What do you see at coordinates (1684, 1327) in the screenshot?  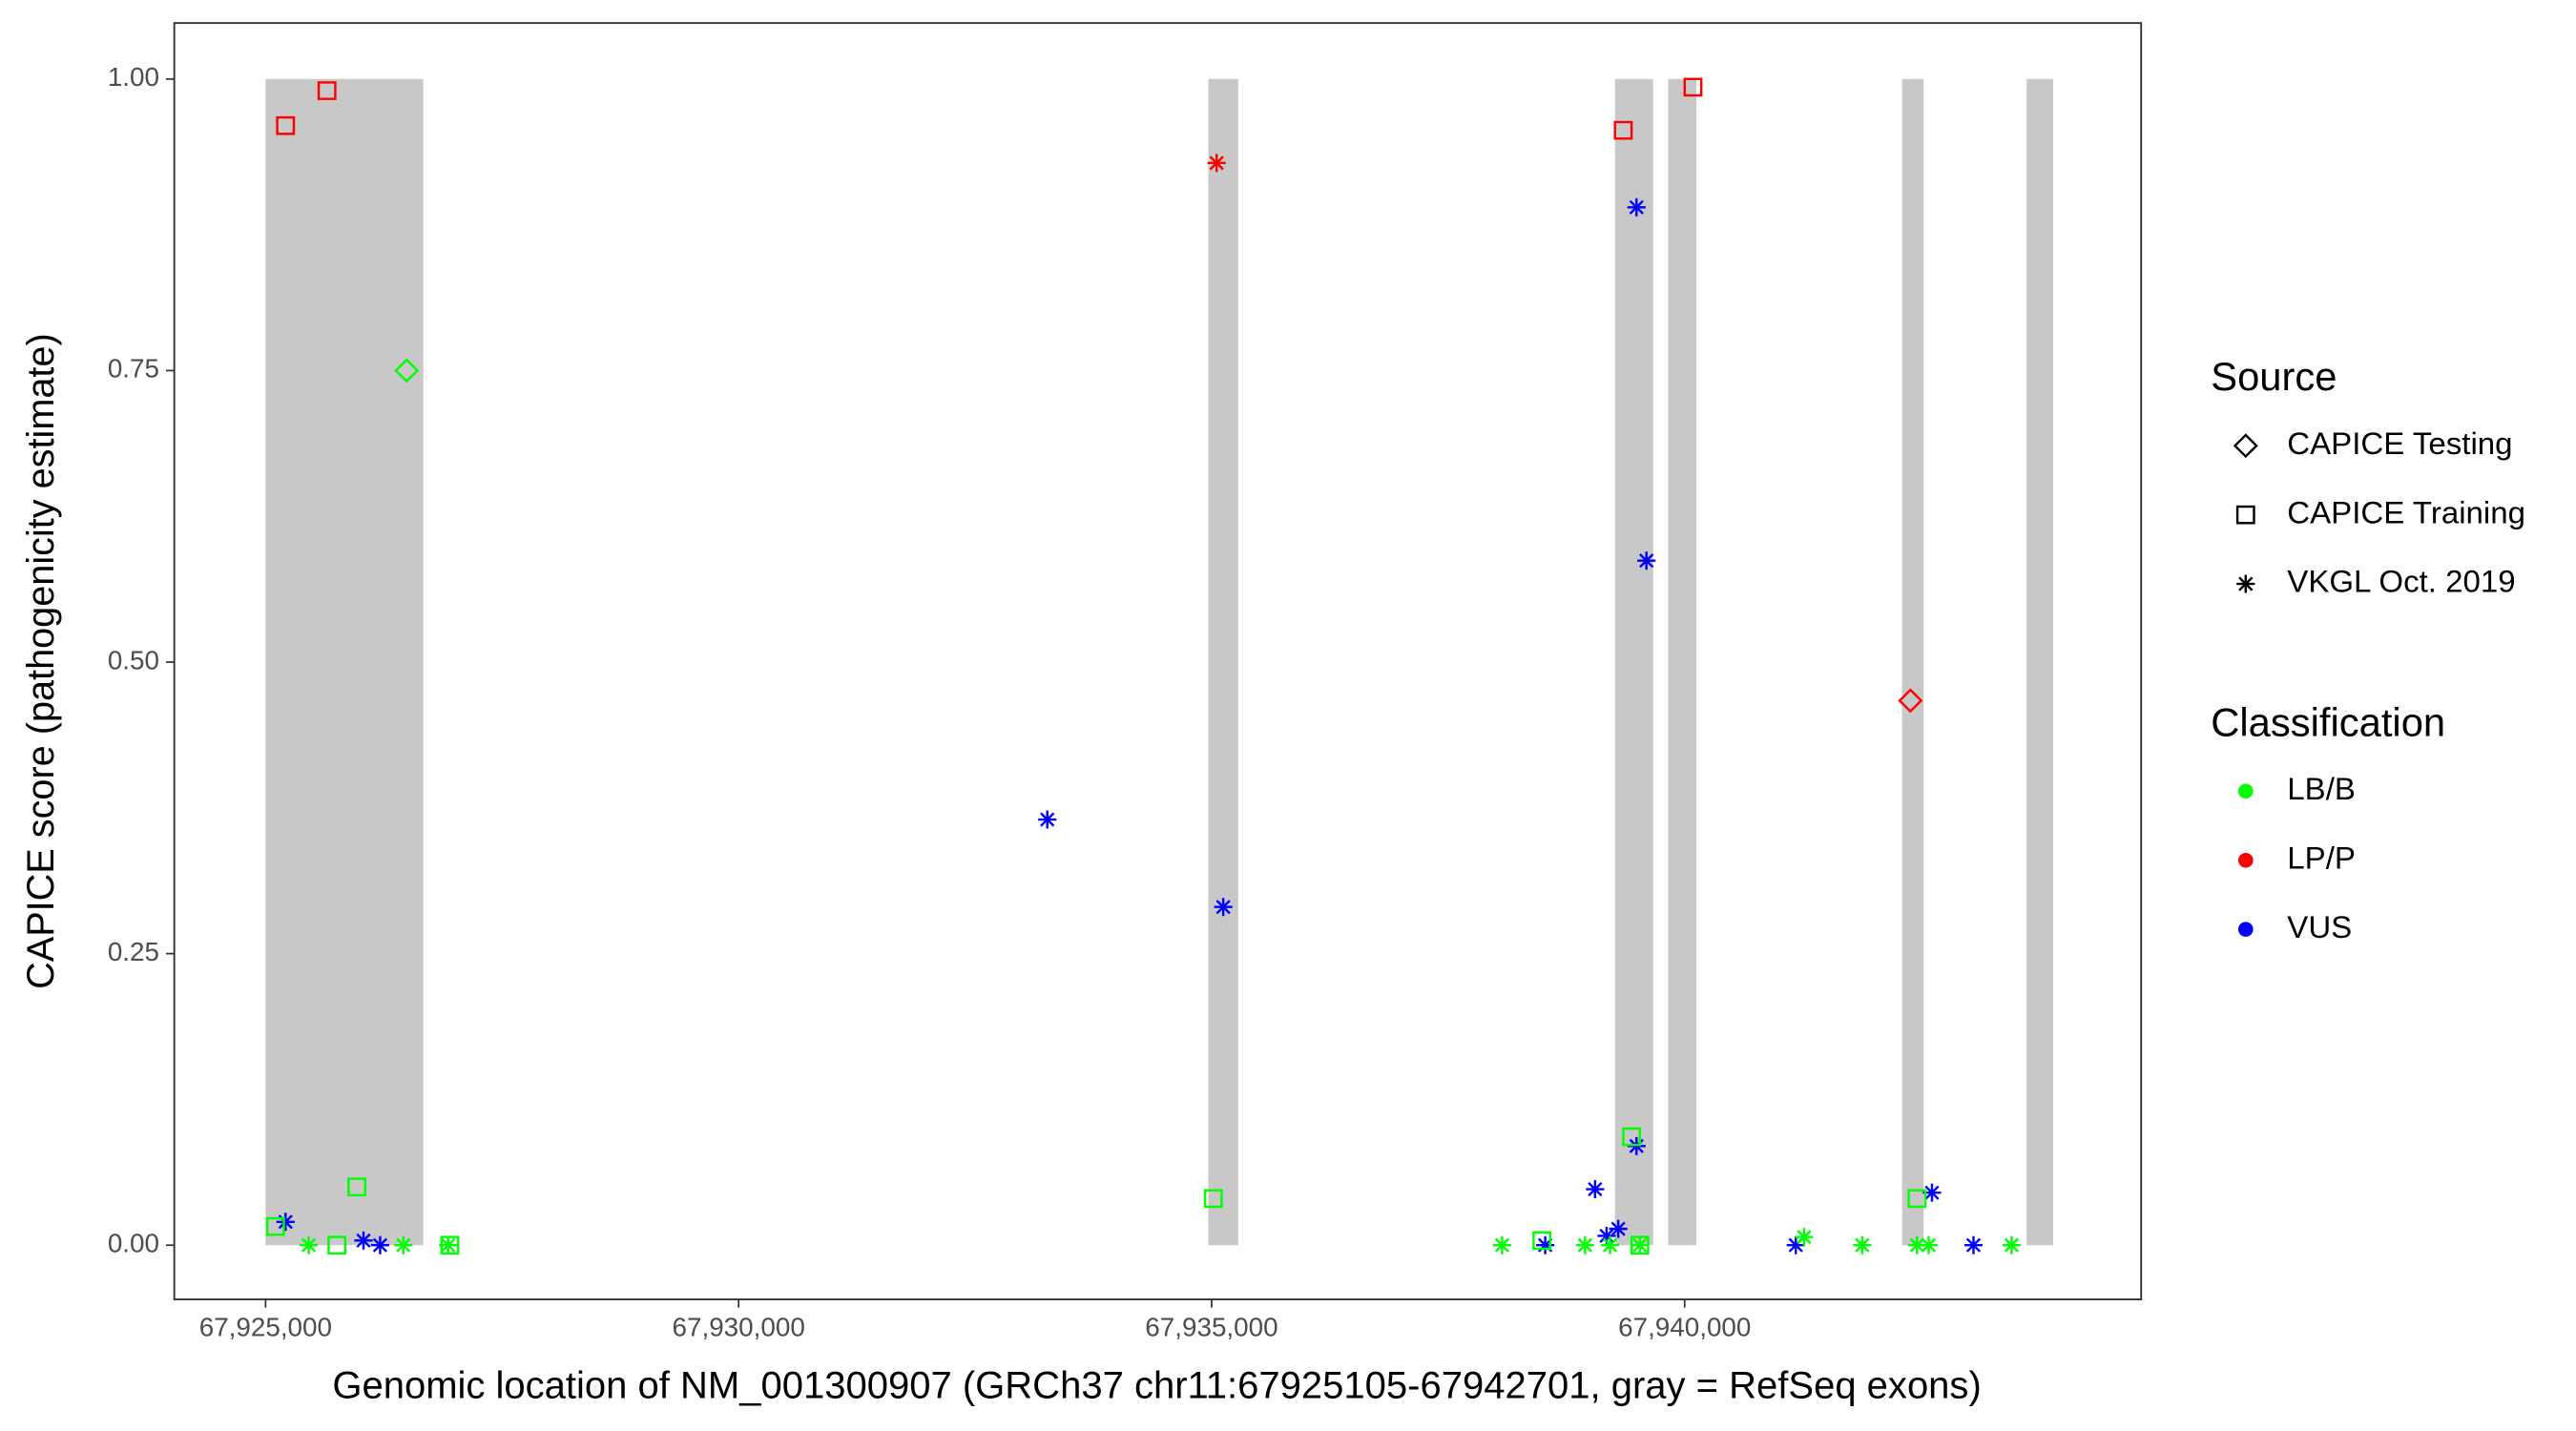 I see `x-tick-label: 67,940,000` at bounding box center [1684, 1327].